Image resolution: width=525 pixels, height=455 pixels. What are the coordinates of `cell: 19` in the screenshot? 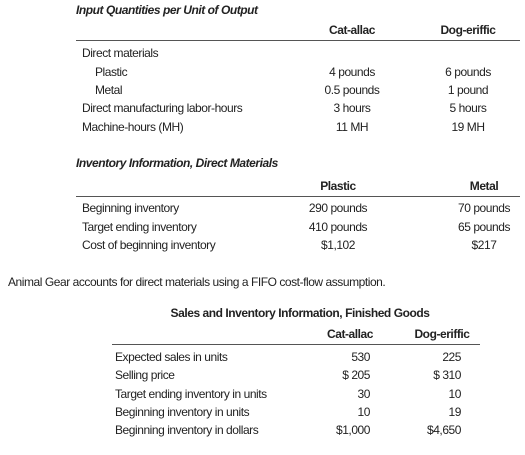 It's located at (455, 411).